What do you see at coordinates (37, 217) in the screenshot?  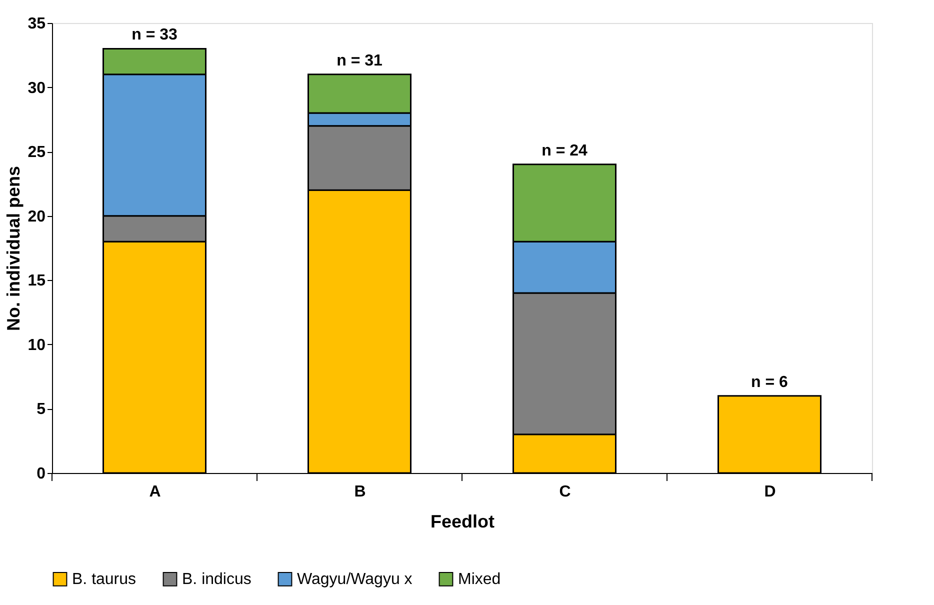 I see `y-tick-label: 20` at bounding box center [37, 217].